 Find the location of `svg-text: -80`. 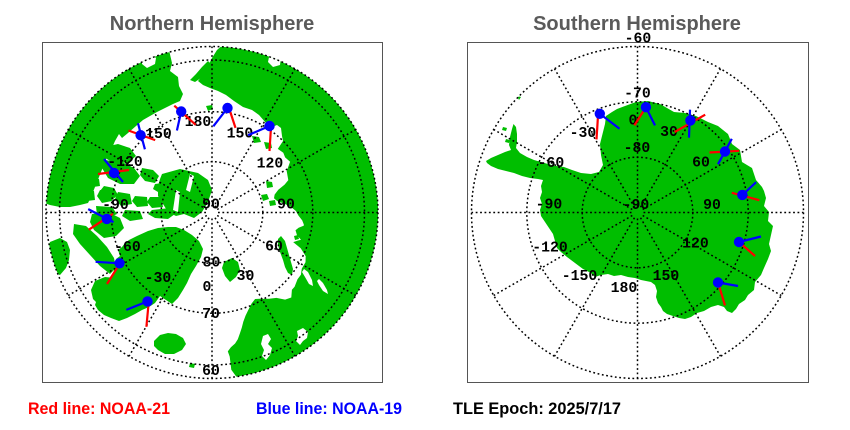

svg-text: -80 is located at coordinates (637, 149).